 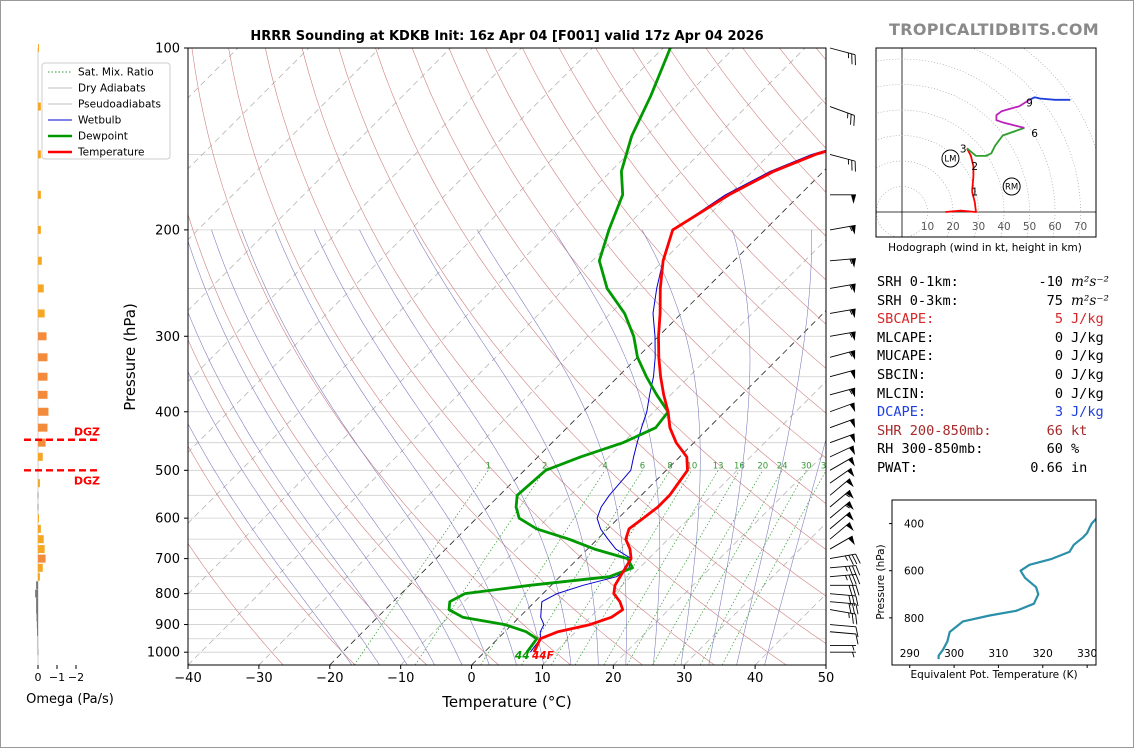 I want to click on omega-tick-label: −2, so click(x=76, y=677).